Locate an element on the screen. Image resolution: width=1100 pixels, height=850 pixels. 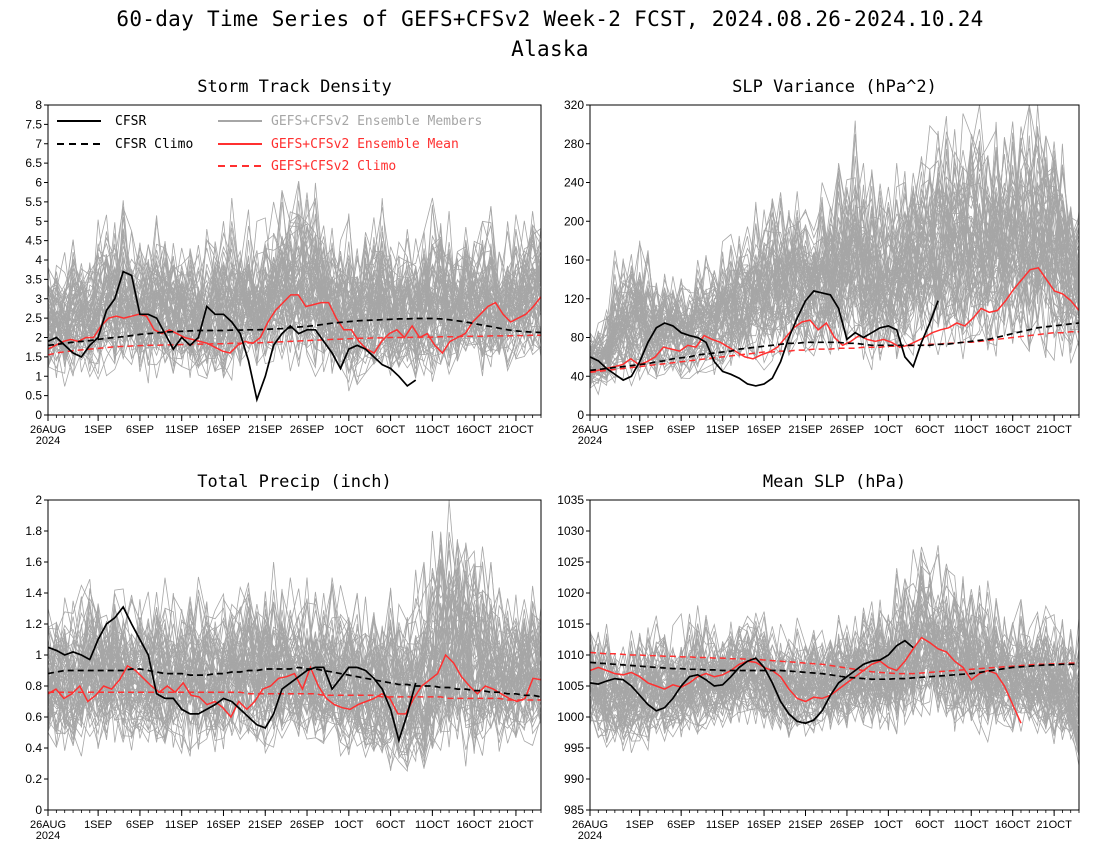
y-tick-label: 1.6 is located at coordinates (33, 562).